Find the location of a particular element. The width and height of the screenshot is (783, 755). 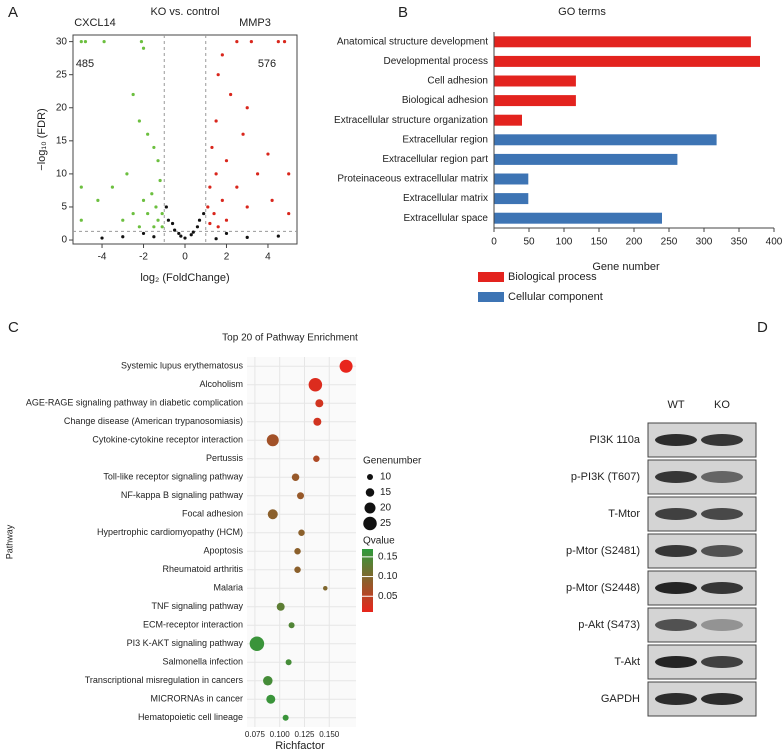

legend-label: Biological process is located at coordinates (552, 277).